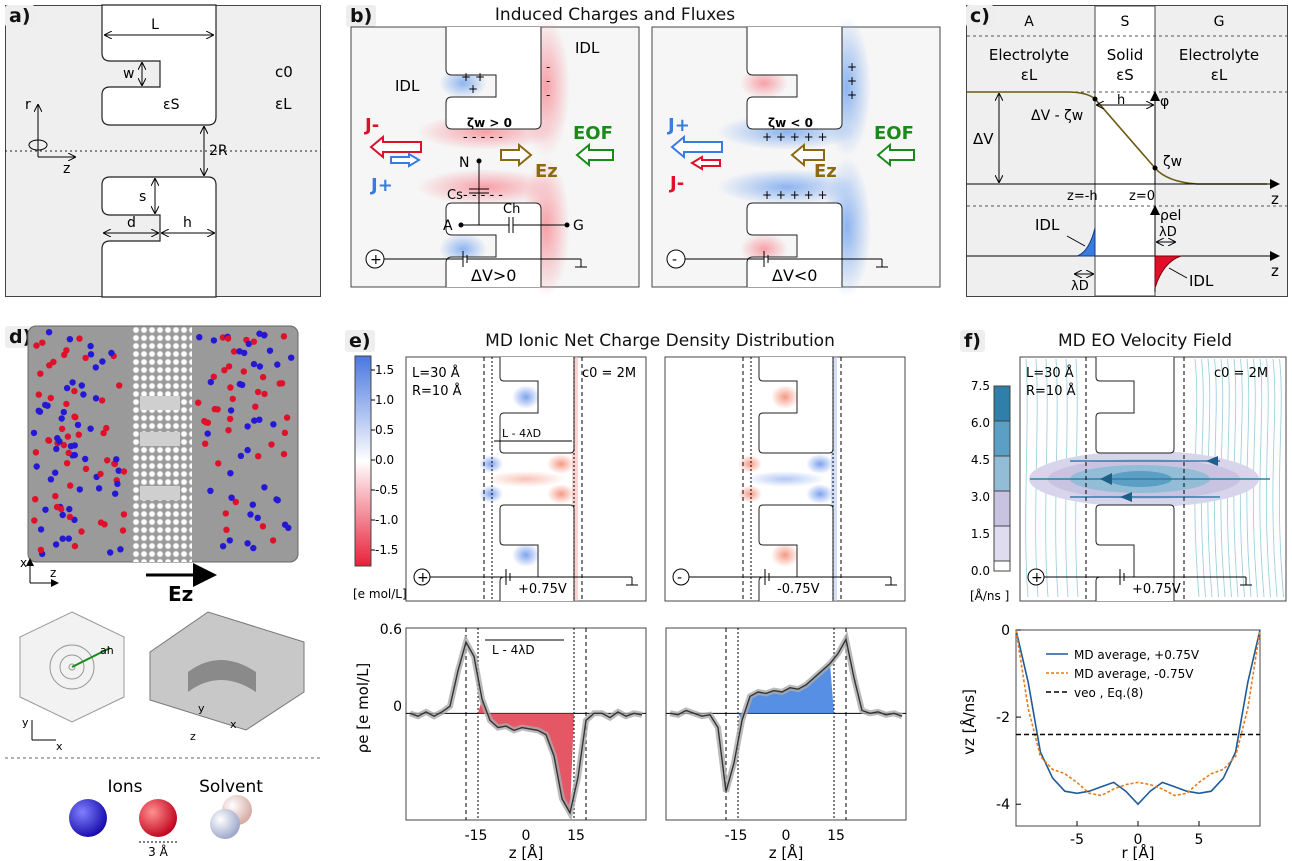 This screenshot has height=861, width=1292. What do you see at coordinates (542, 589) in the screenshot?
I see `e-left-v: +0.75V` at bounding box center [542, 589].